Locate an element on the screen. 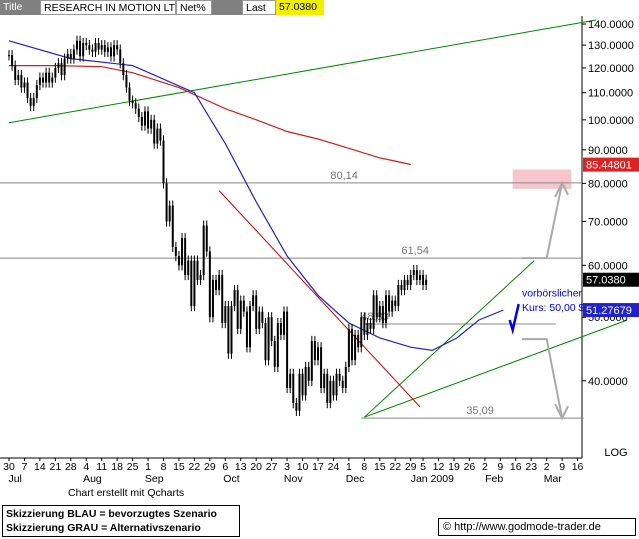 The image size is (639, 539). gray-arrowhead-down is located at coordinates (562, 412).